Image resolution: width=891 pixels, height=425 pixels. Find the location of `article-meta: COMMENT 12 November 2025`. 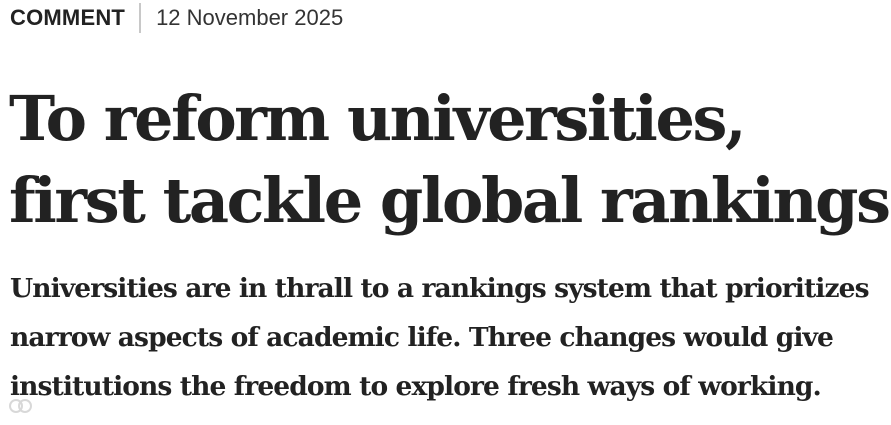

article-meta: COMMENT 12 November 2025 is located at coordinates (176, 18).